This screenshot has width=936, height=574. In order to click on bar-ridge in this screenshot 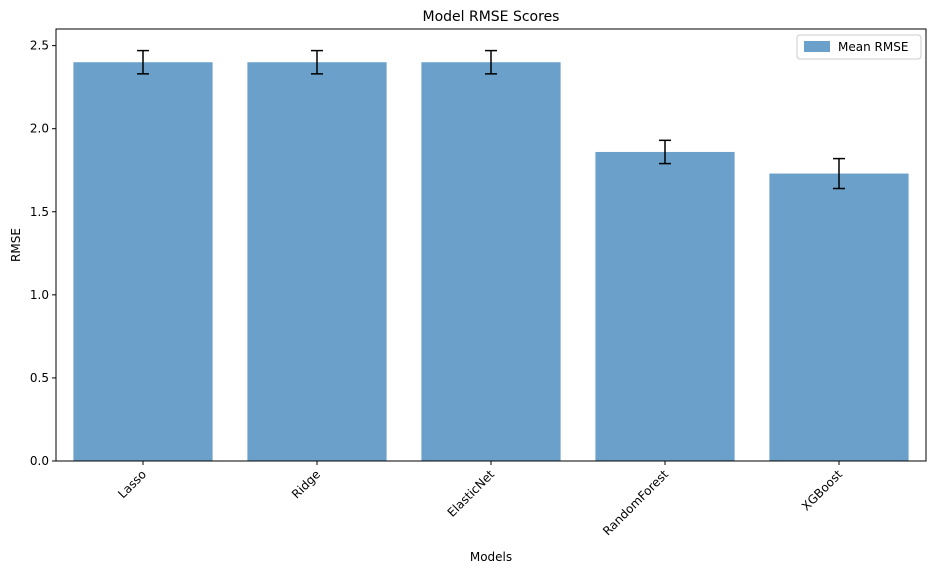, I will do `click(317, 261)`.